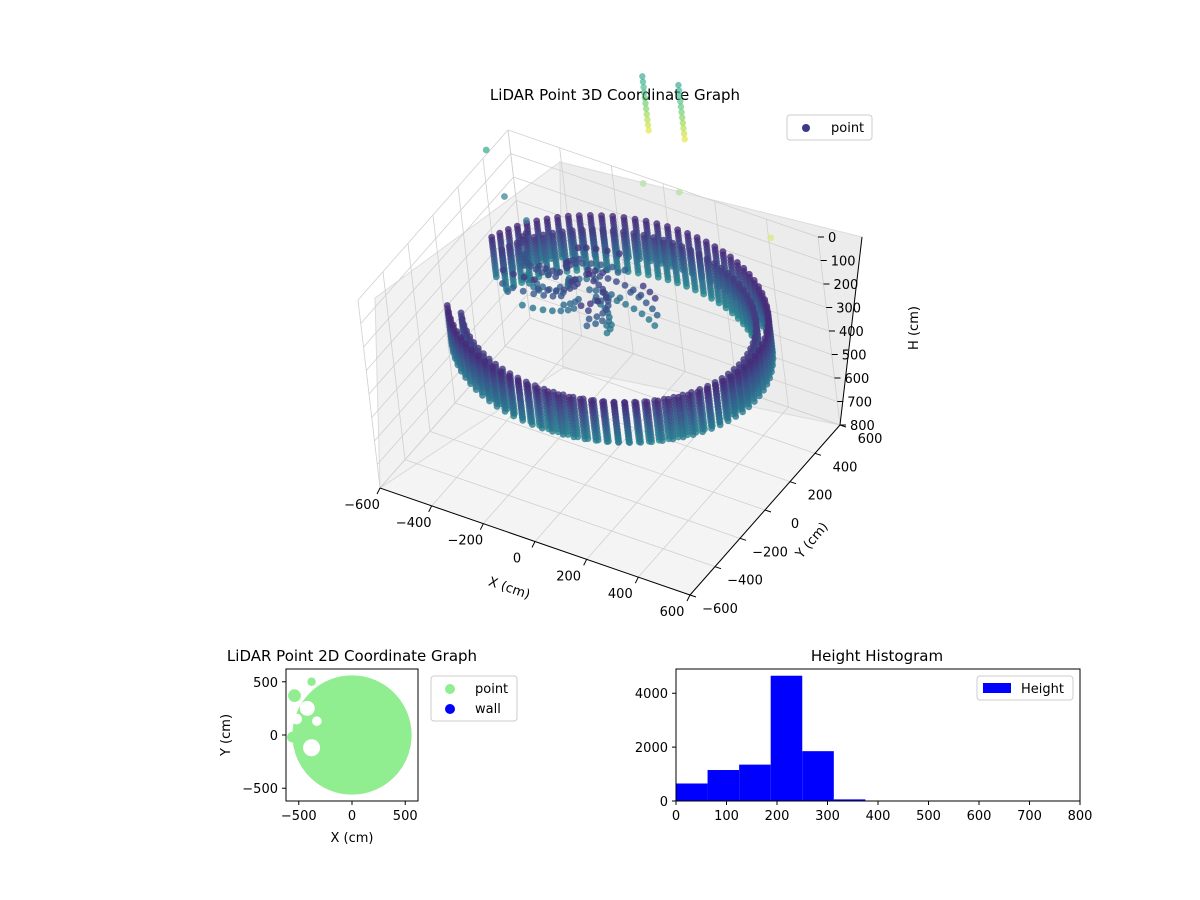 This screenshot has height=900, width=1200. I want to click on point-region, so click(352, 735).